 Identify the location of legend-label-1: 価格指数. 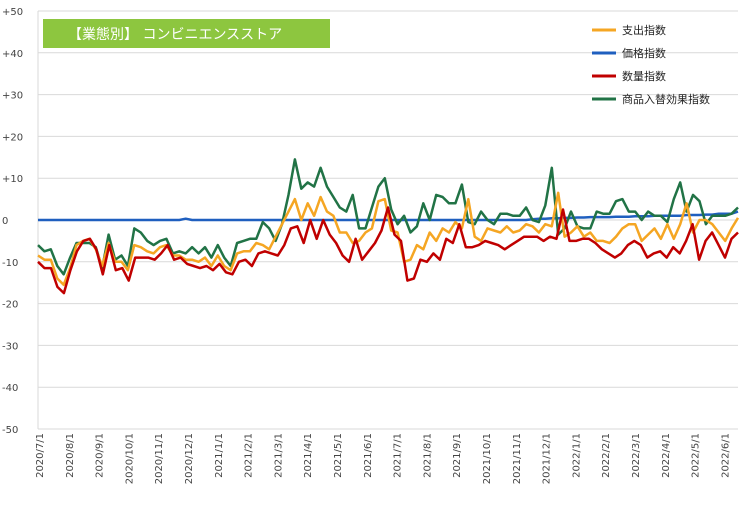
(644, 53).